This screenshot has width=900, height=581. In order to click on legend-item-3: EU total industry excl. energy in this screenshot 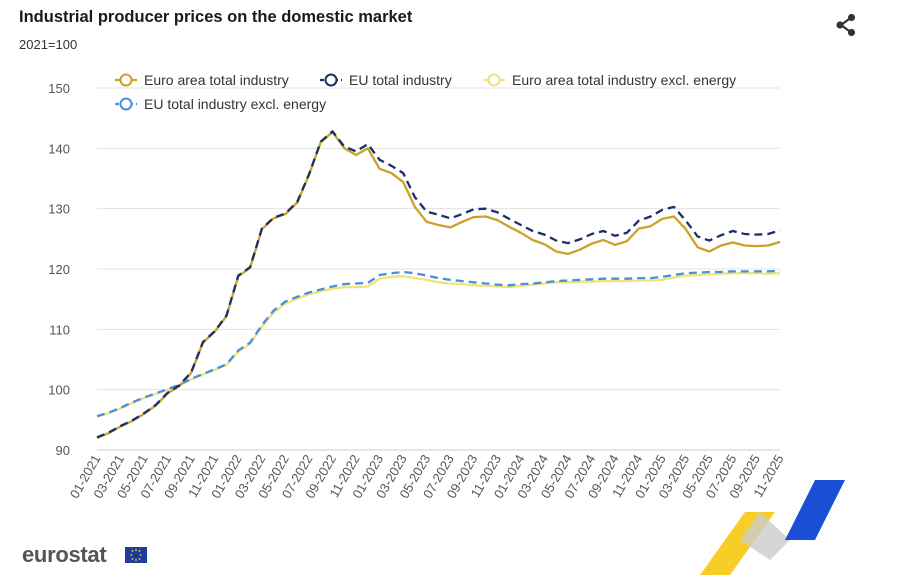, I will do `click(220, 104)`.